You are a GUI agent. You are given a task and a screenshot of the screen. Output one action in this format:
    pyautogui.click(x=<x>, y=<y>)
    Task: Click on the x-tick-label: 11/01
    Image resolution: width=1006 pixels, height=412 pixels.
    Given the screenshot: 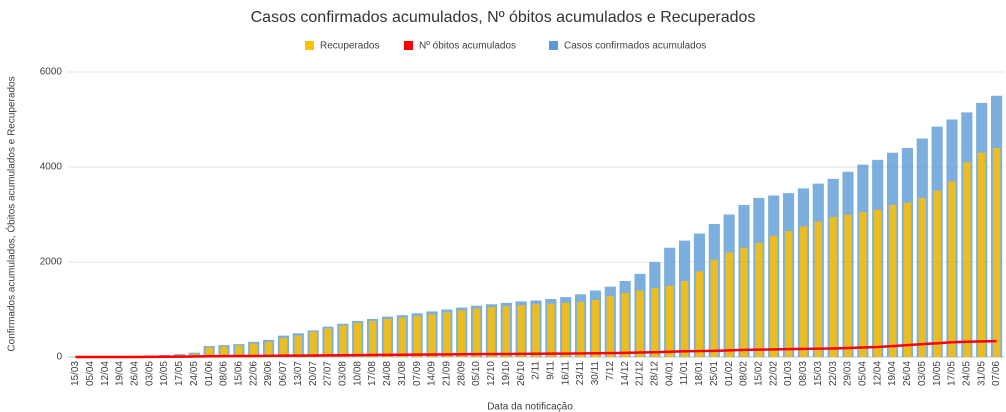 What is the action you would take?
    pyautogui.click(x=684, y=373)
    